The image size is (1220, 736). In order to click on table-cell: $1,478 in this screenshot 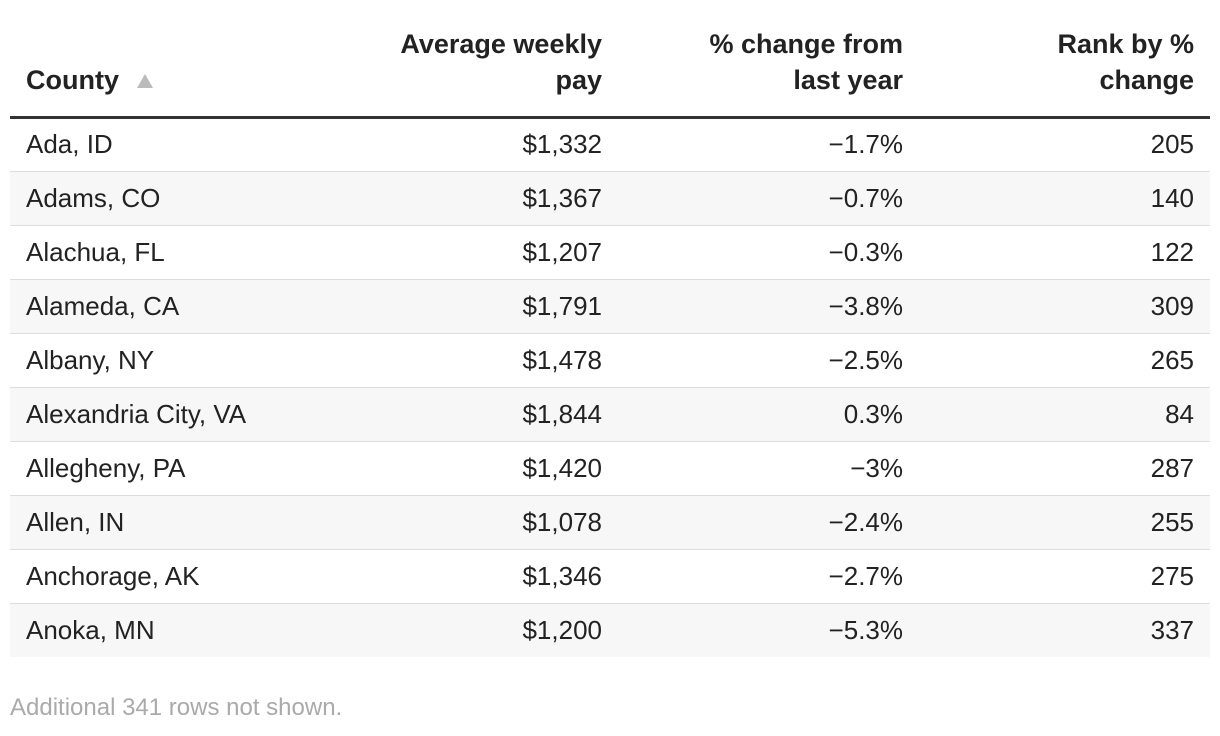, I will do `click(474, 360)`.